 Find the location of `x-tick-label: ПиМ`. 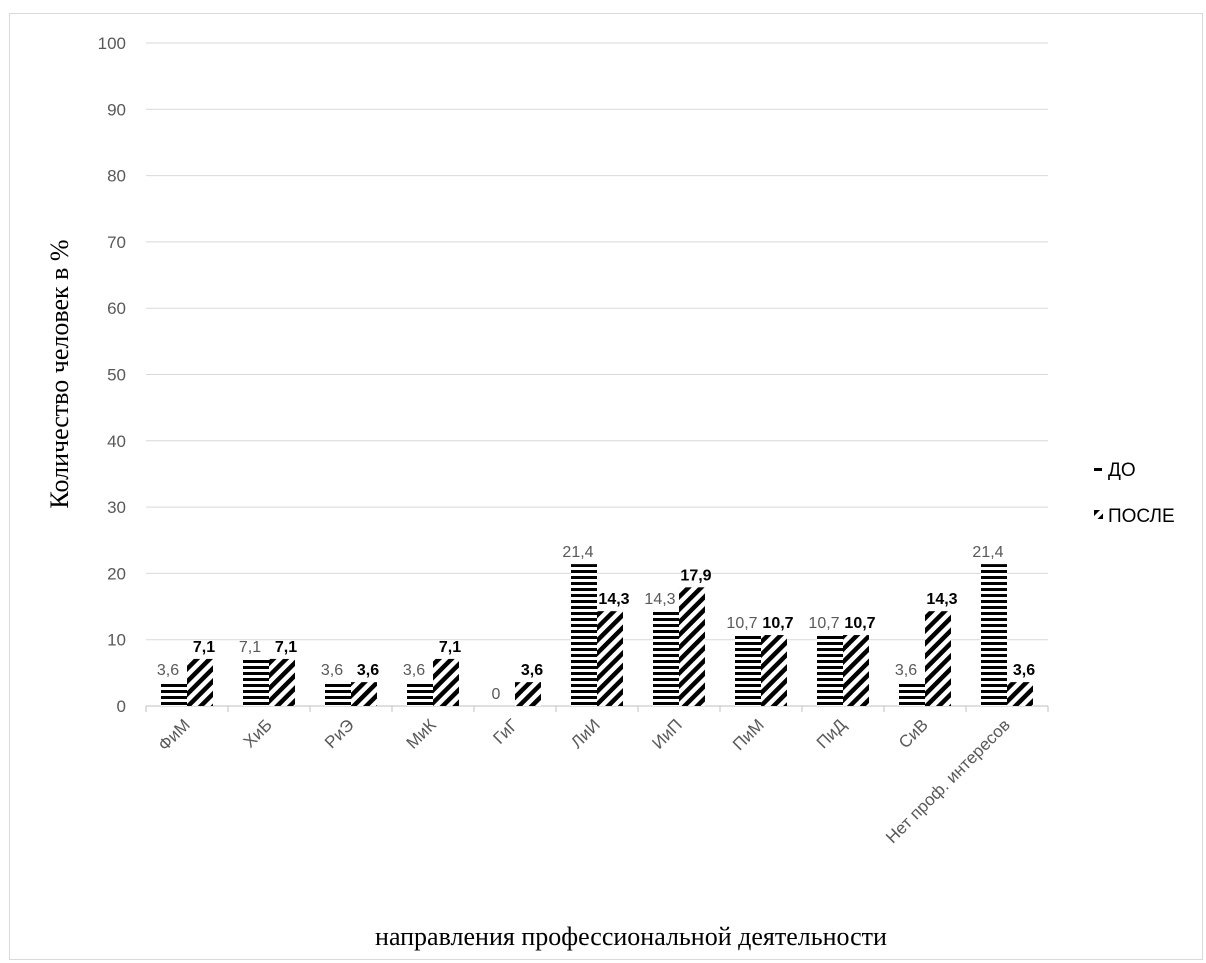

x-tick-label: ПиМ is located at coordinates (748, 734).